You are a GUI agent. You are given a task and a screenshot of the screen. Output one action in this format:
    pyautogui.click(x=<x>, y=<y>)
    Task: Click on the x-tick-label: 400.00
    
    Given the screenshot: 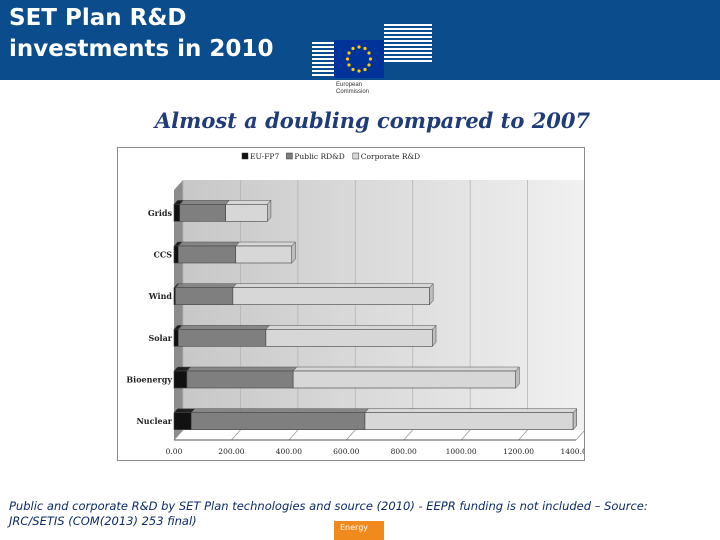 What is the action you would take?
    pyautogui.click(x=289, y=451)
    